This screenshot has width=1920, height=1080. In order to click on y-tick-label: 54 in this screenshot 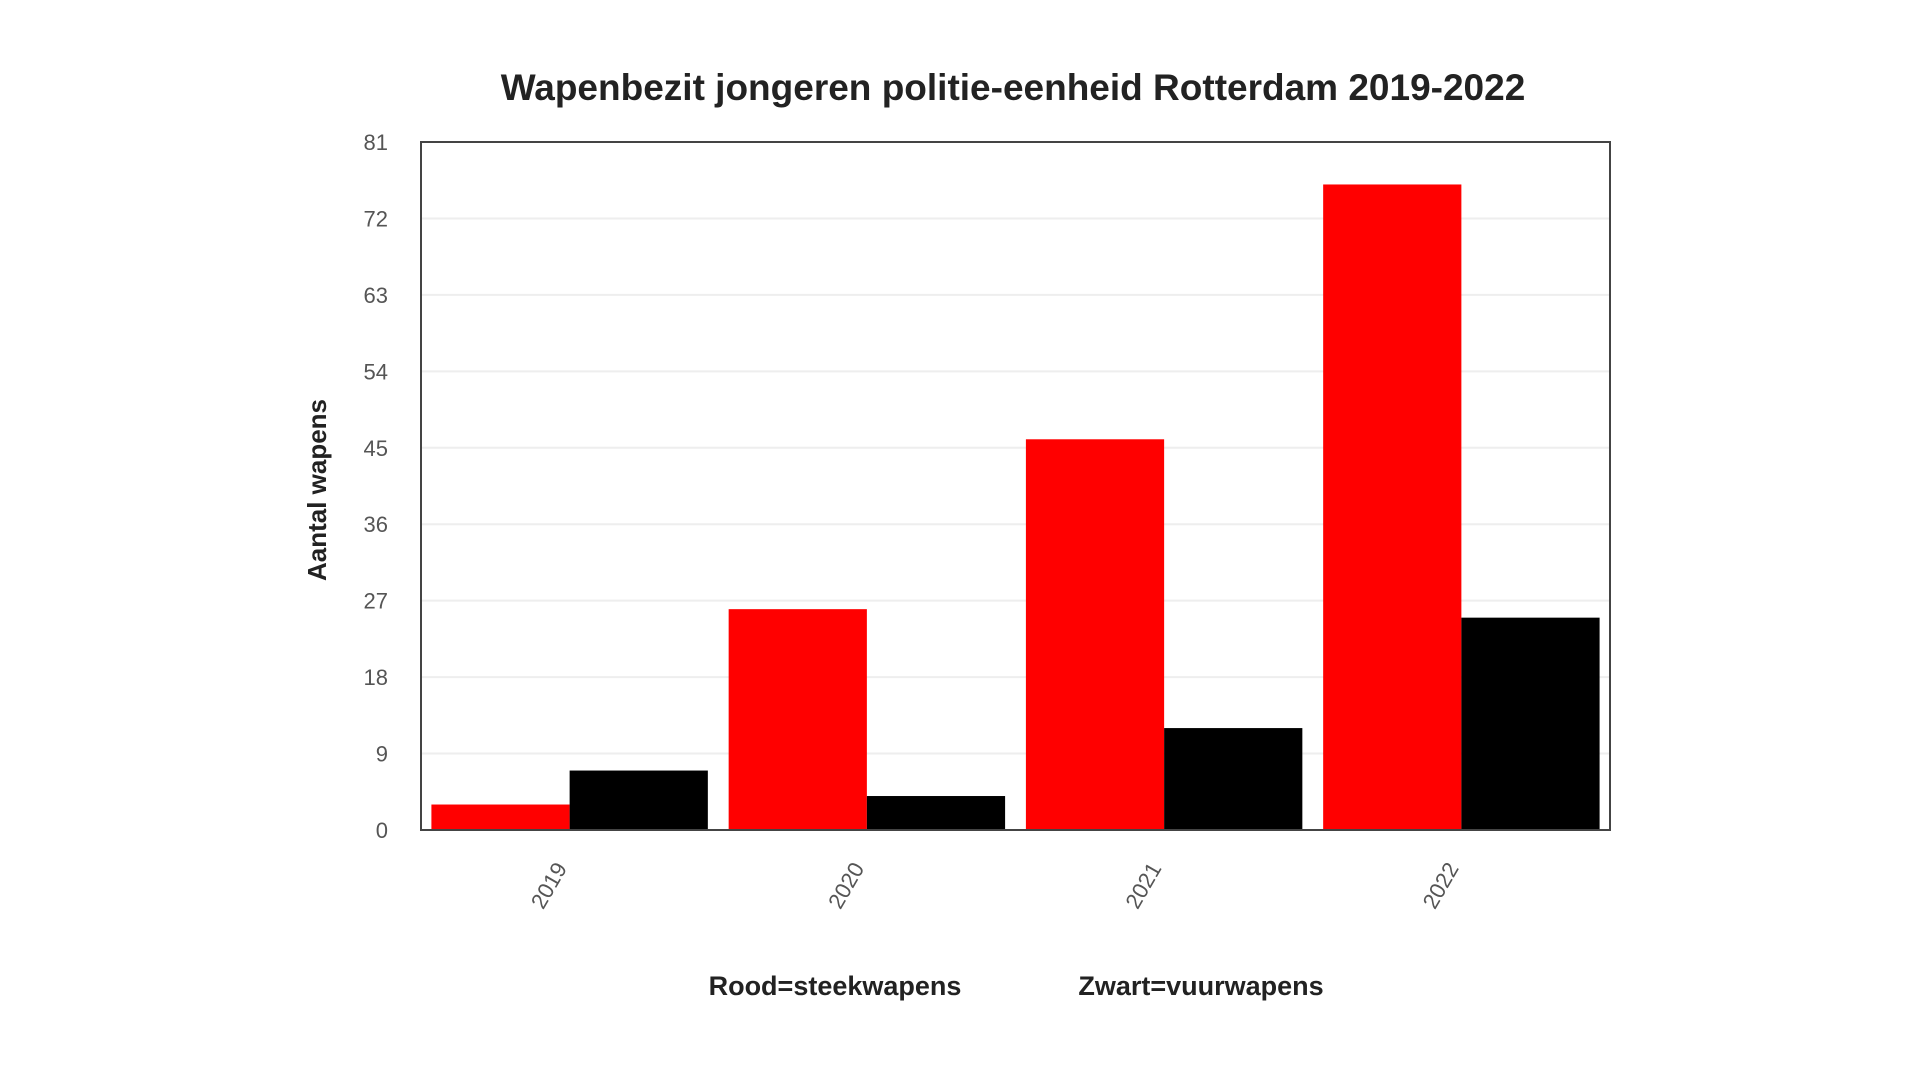, I will do `click(376, 371)`.